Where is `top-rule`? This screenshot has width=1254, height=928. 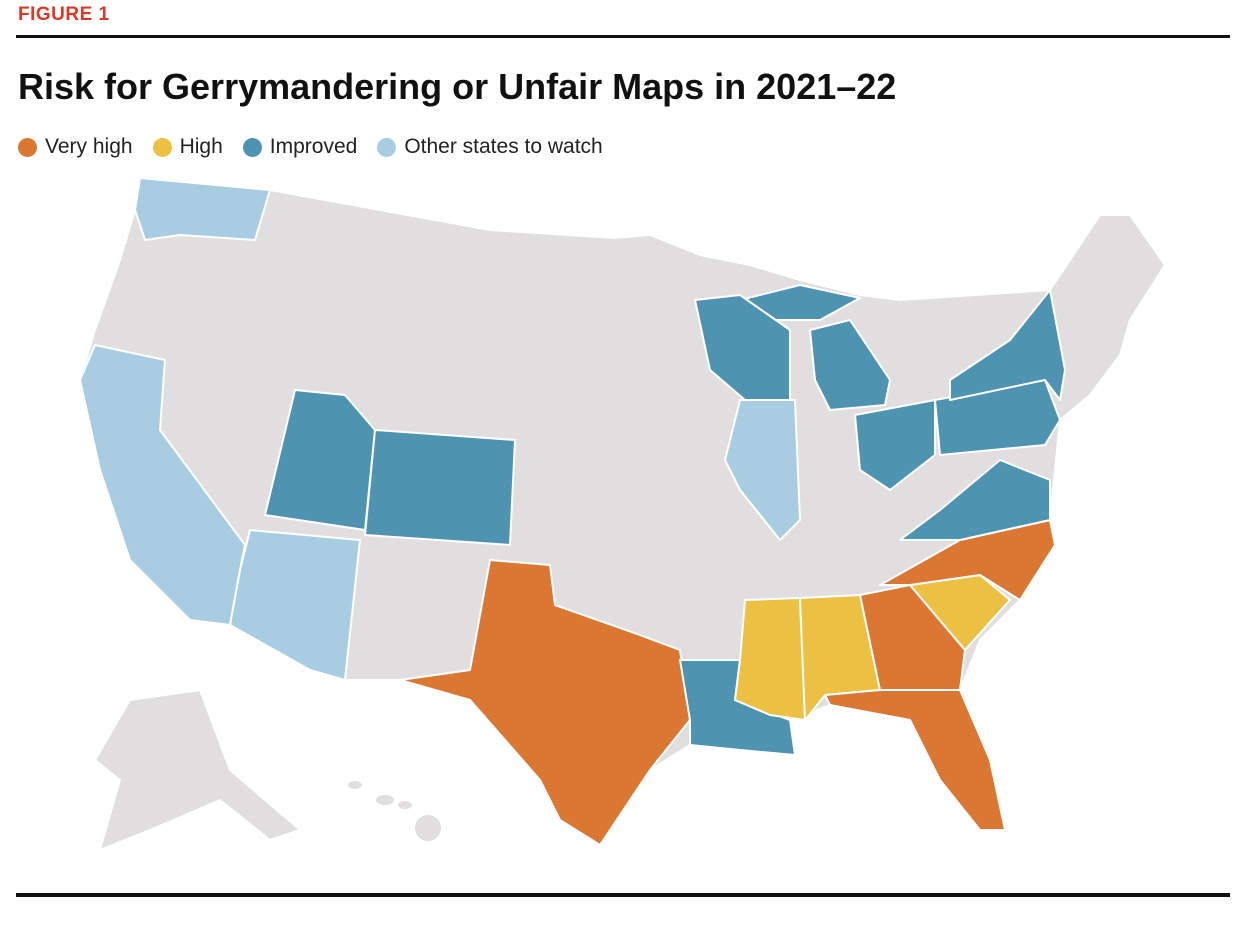
top-rule is located at coordinates (623, 36).